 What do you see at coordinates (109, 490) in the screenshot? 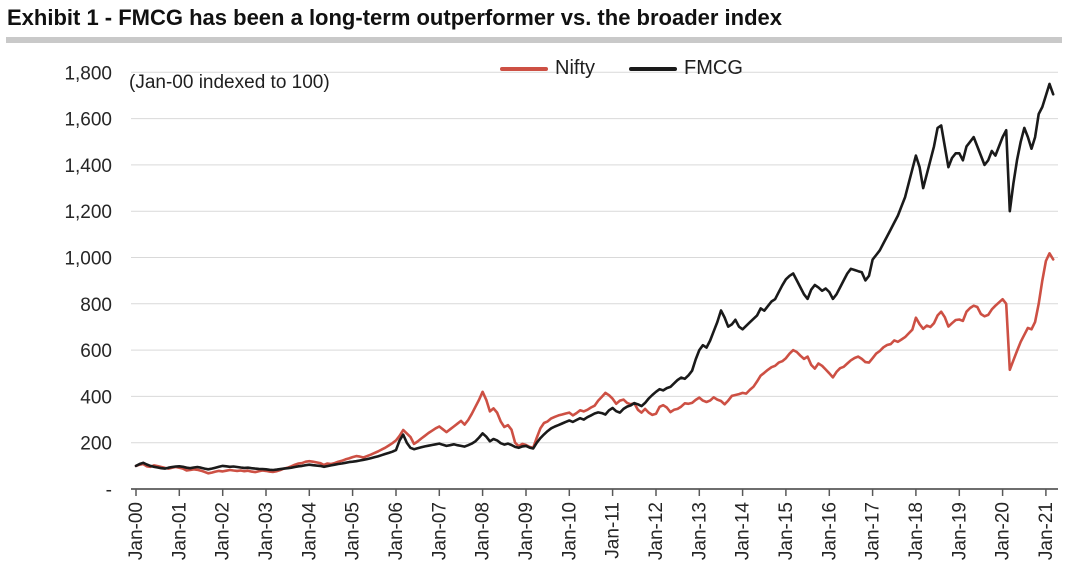
I see `y-tick-label: -` at bounding box center [109, 490].